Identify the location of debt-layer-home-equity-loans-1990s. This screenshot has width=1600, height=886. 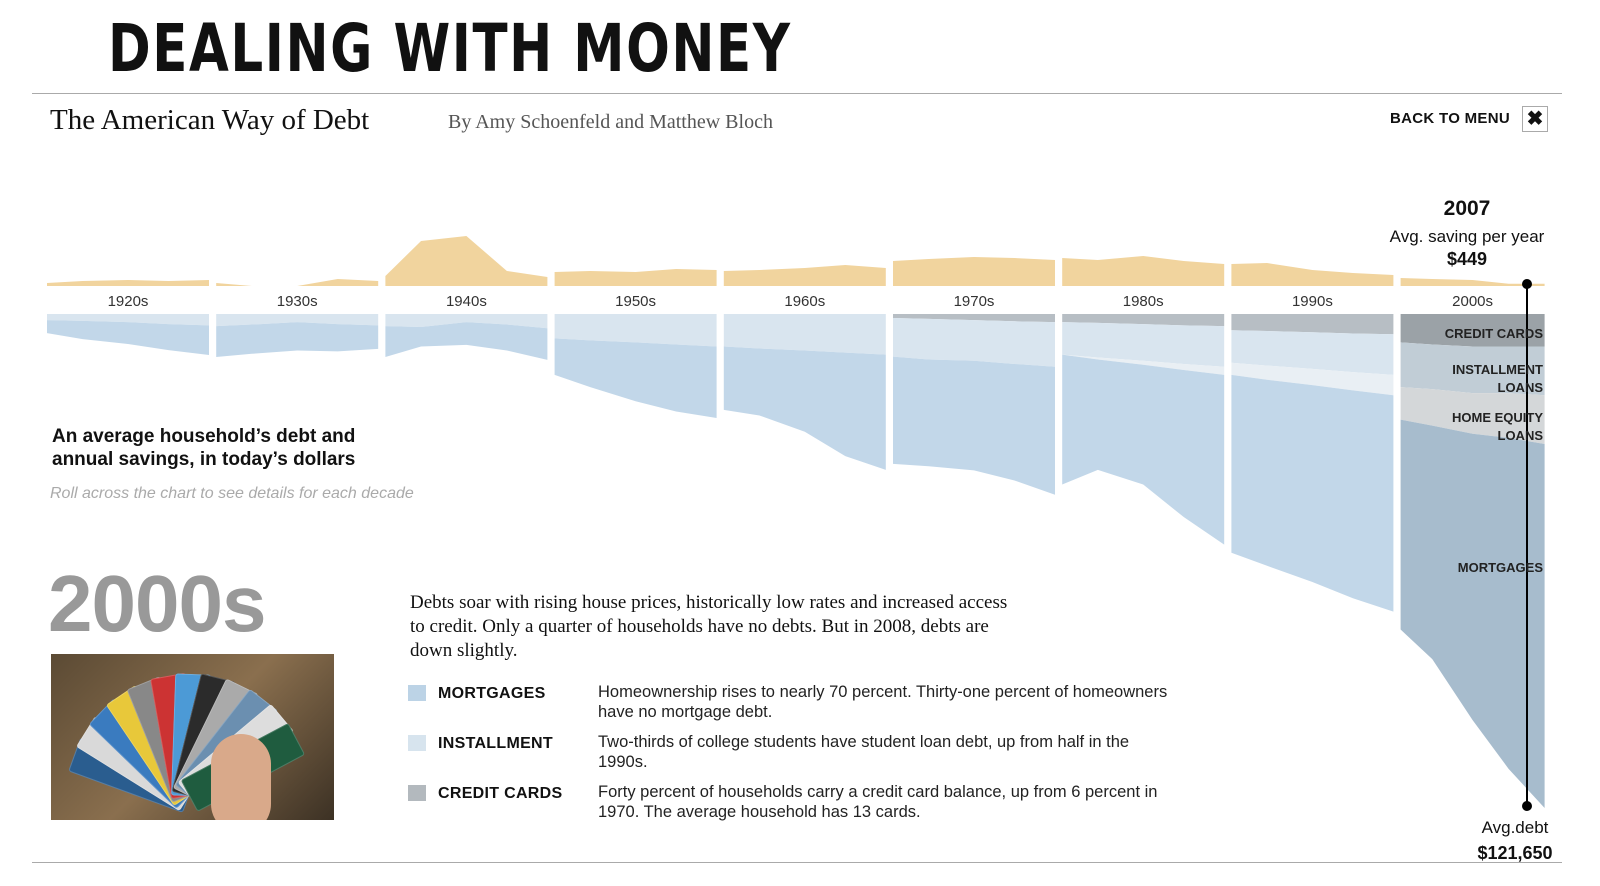
(1312, 379).